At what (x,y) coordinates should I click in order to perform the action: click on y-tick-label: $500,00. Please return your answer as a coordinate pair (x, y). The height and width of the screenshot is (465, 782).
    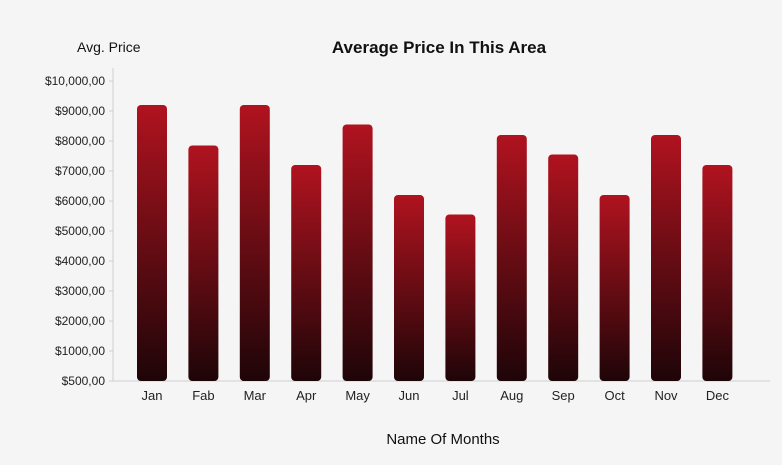
    Looking at the image, I should click on (84, 381).